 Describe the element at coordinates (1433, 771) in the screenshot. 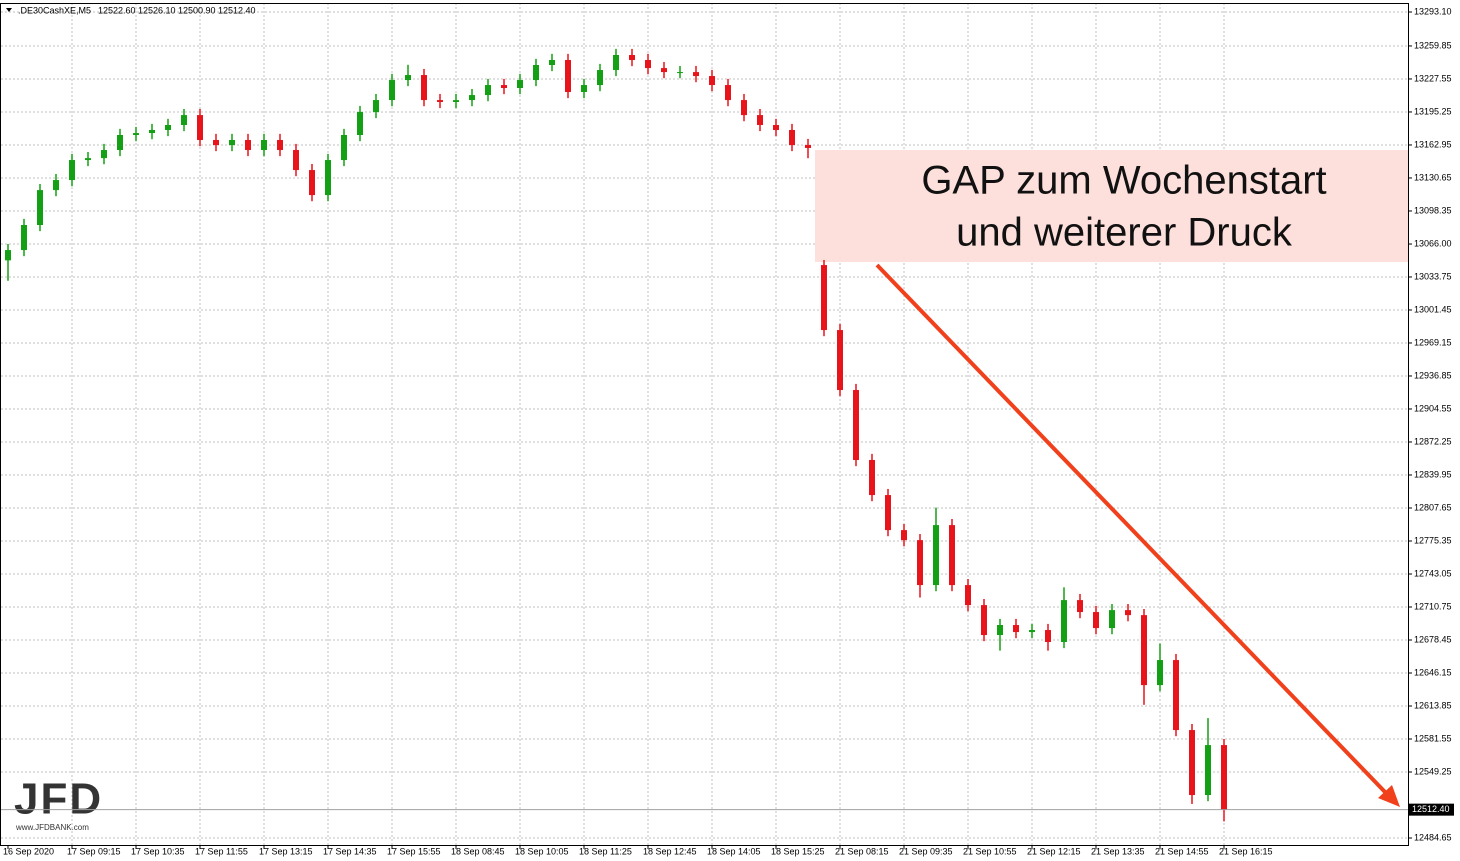

I see `y-tick-label: 12549.25` at that location.